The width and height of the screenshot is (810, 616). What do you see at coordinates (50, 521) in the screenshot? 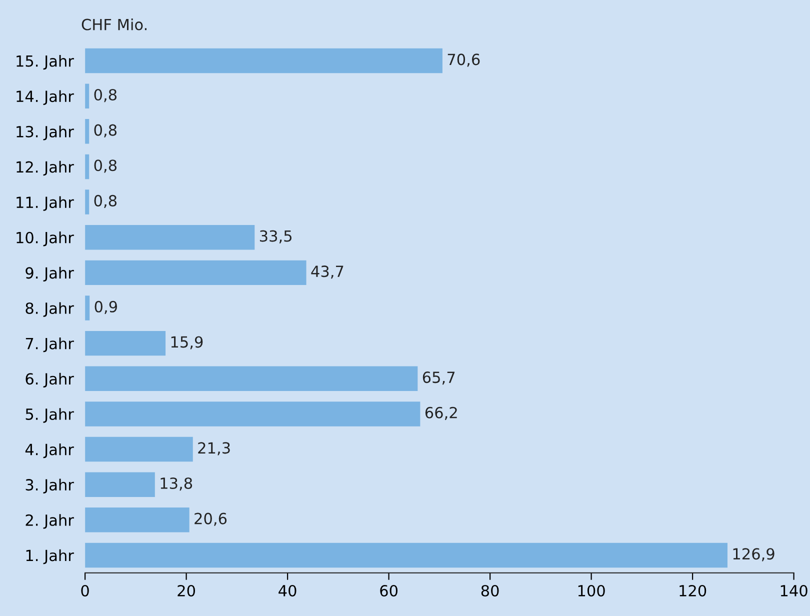
I see `y-tick-label: 2. Jahr` at bounding box center [50, 521].